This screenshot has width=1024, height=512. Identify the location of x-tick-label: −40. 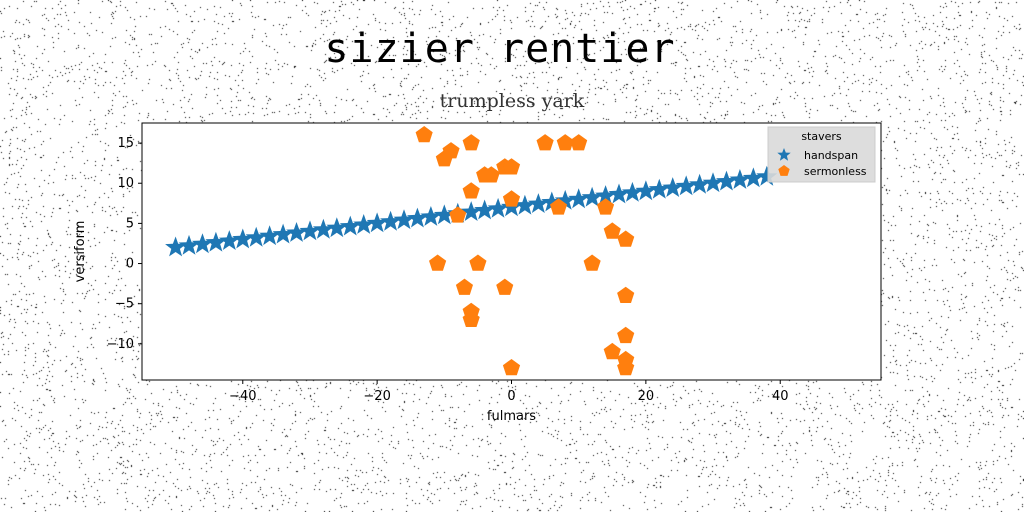
(242, 396).